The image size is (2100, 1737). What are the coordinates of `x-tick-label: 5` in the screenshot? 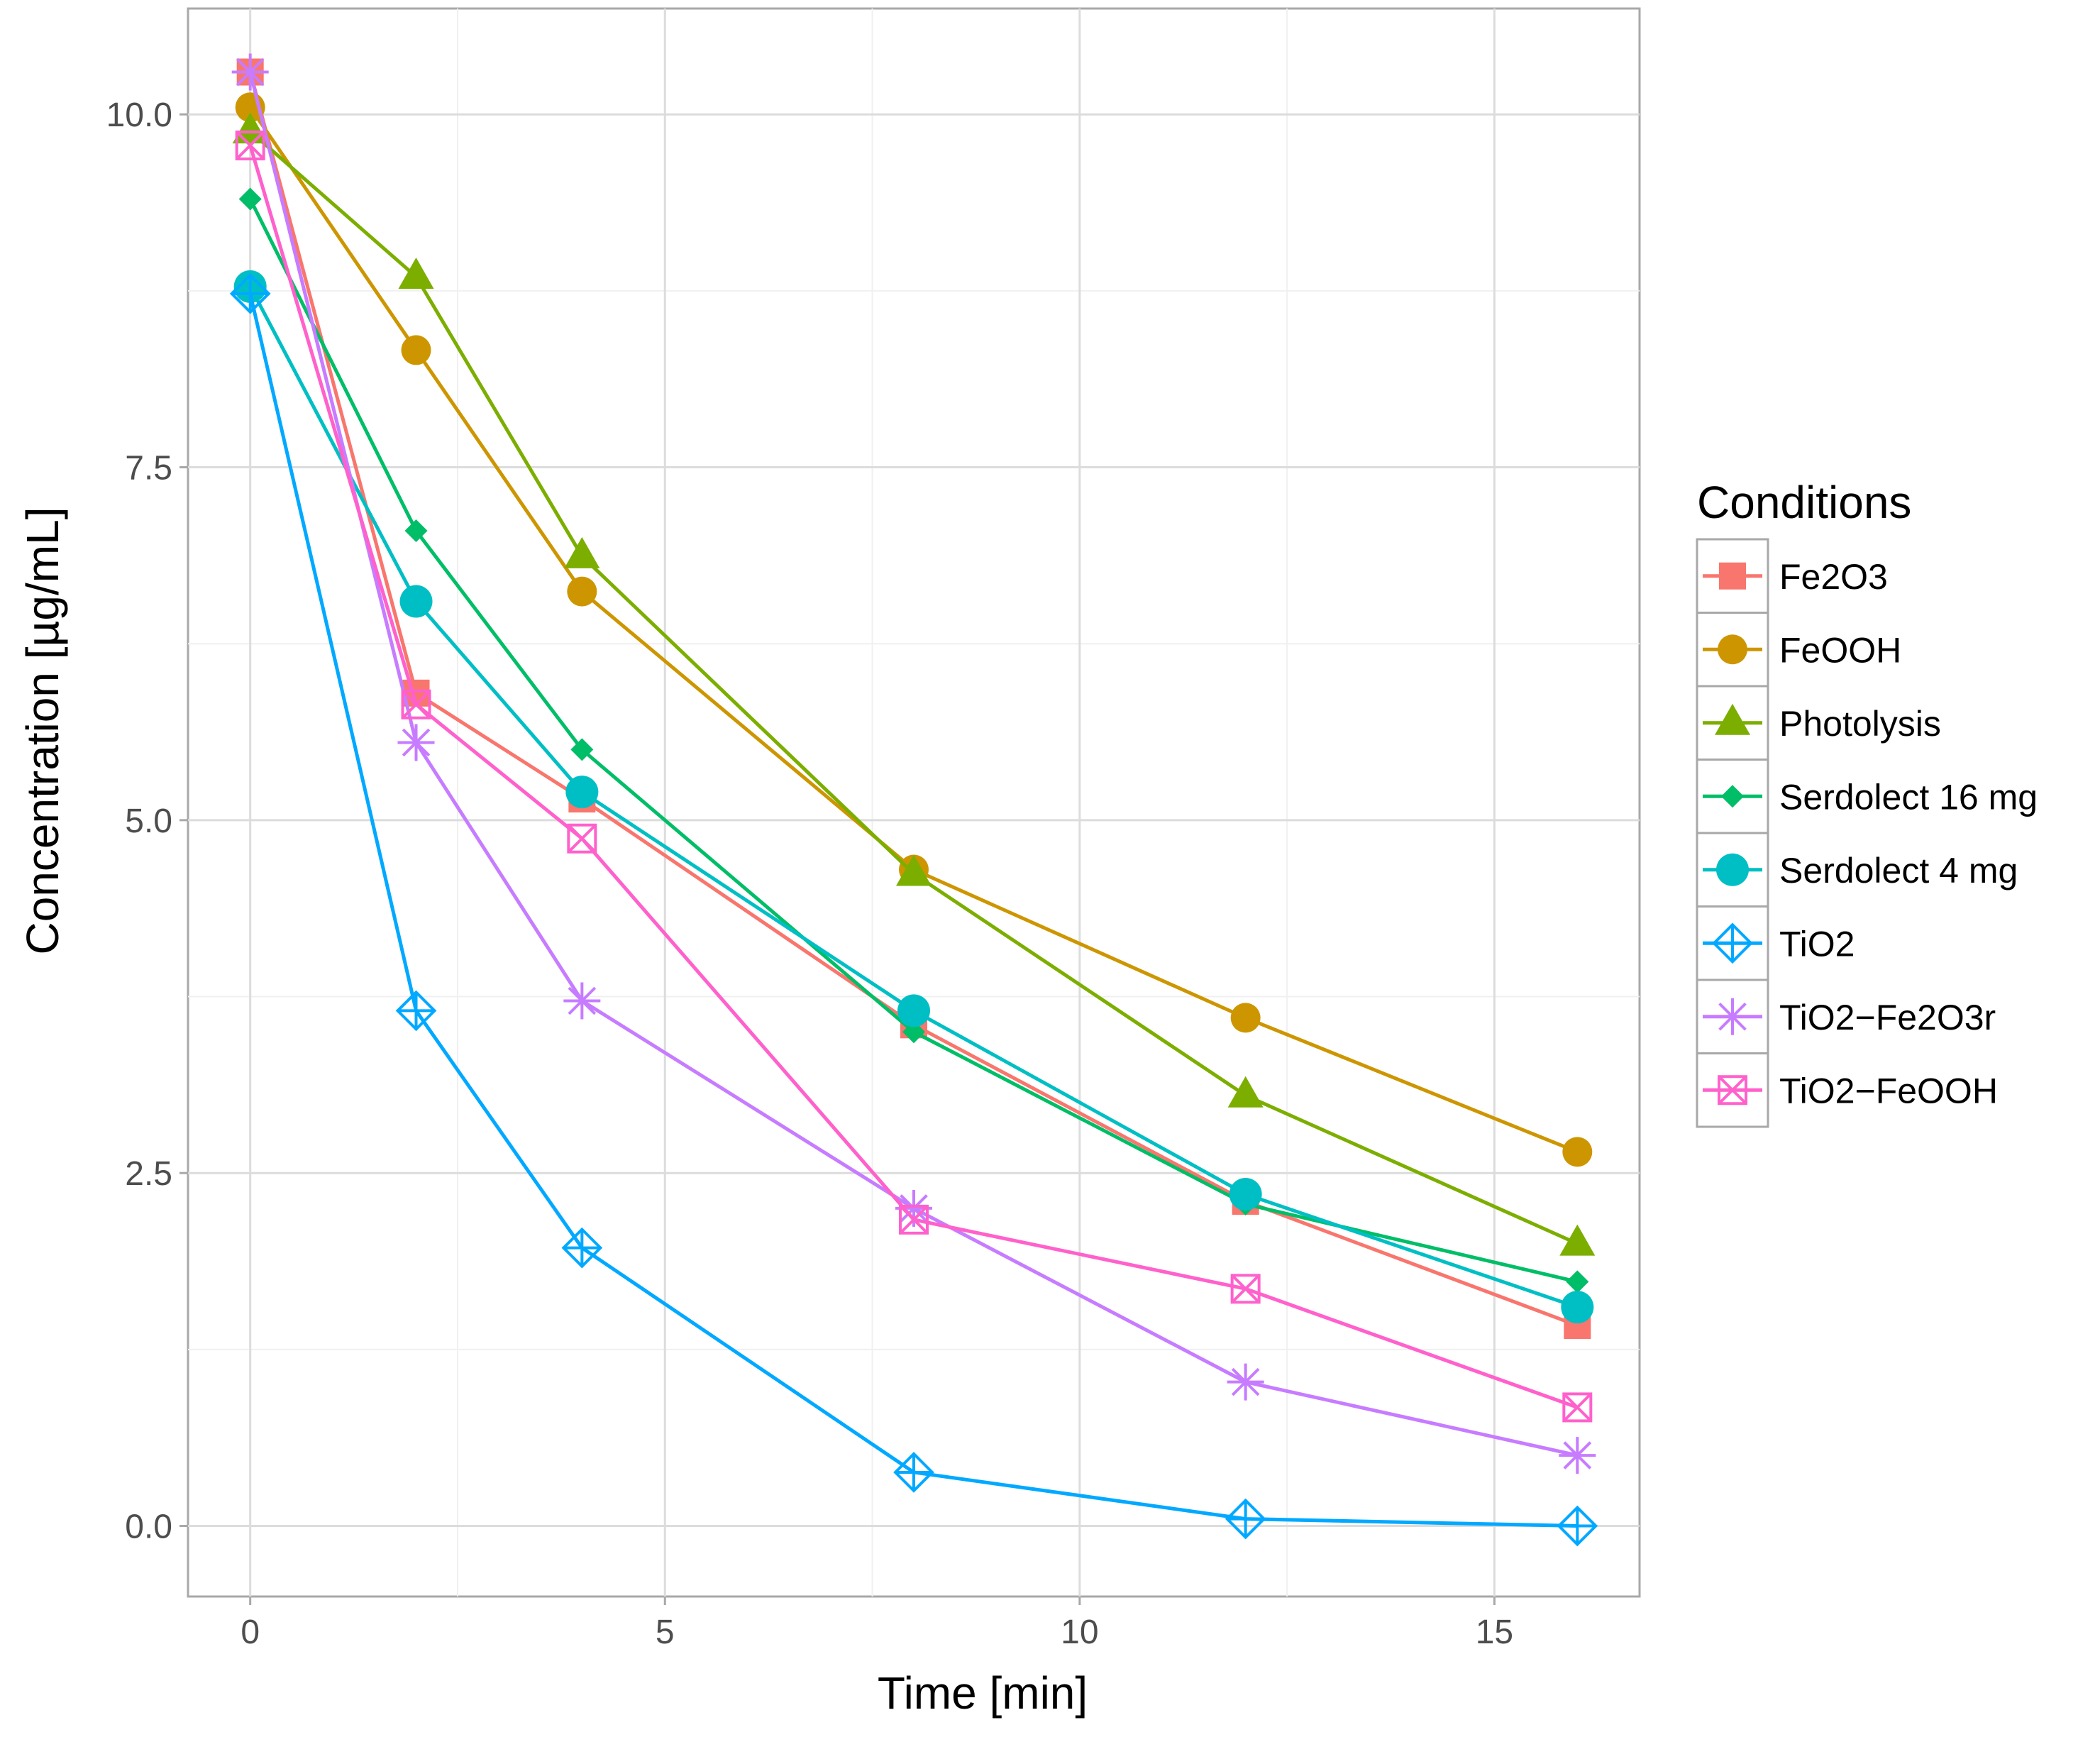 It's located at (665, 1632).